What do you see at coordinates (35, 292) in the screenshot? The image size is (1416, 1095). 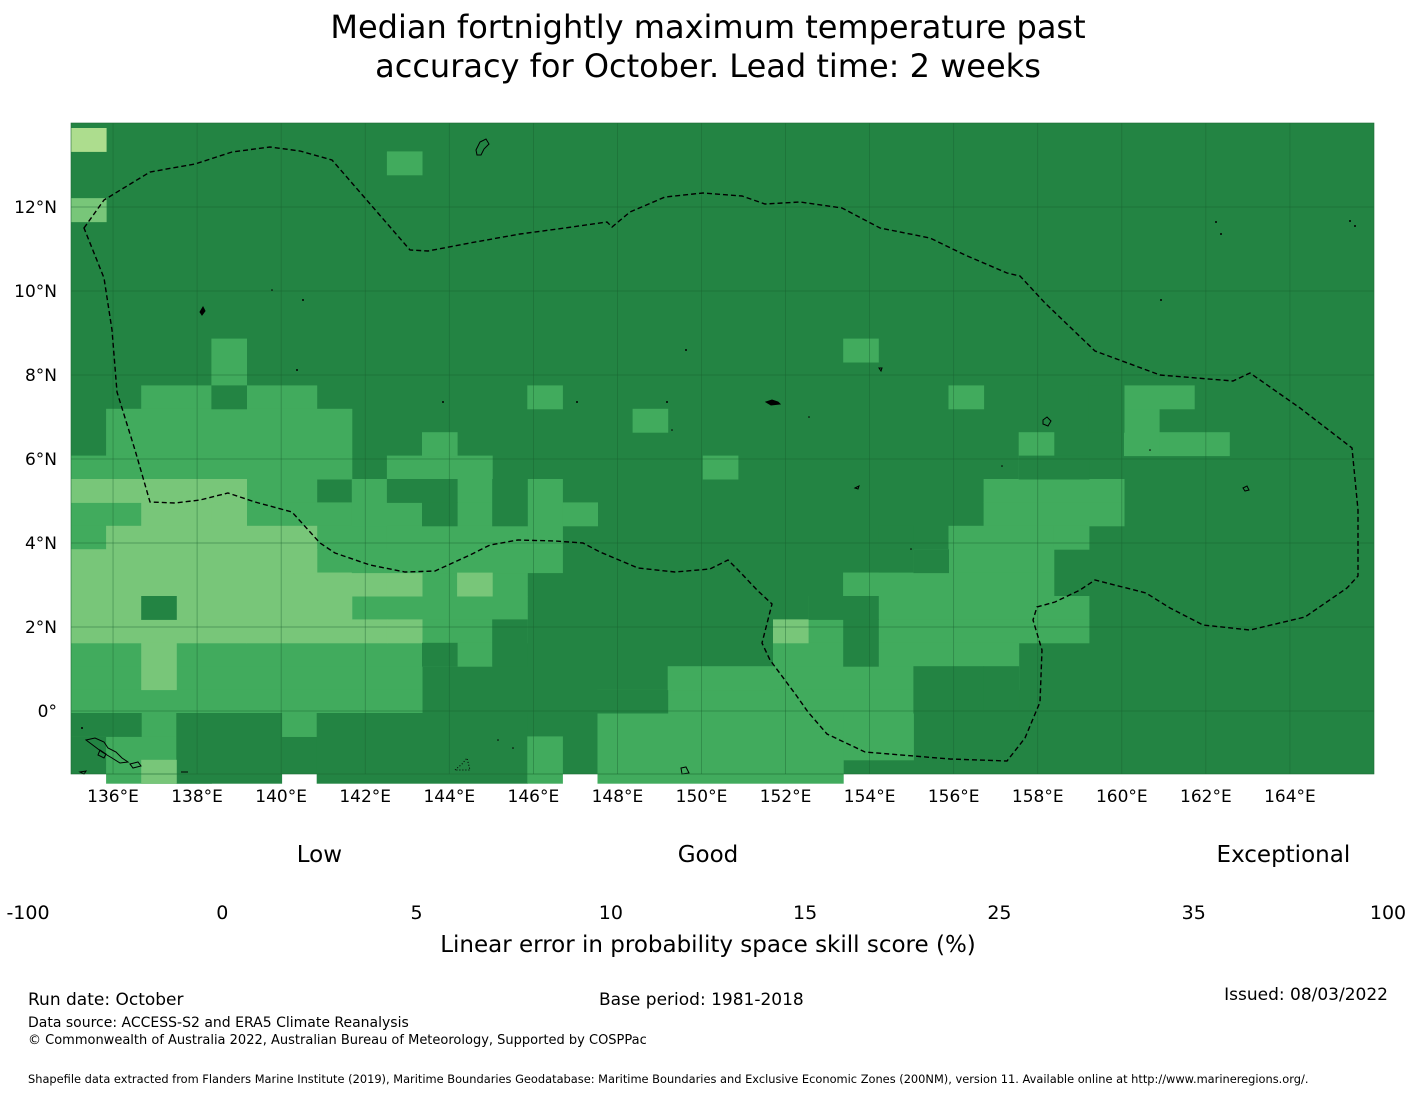 I see `lat-tick-label: 10°N` at bounding box center [35, 292].